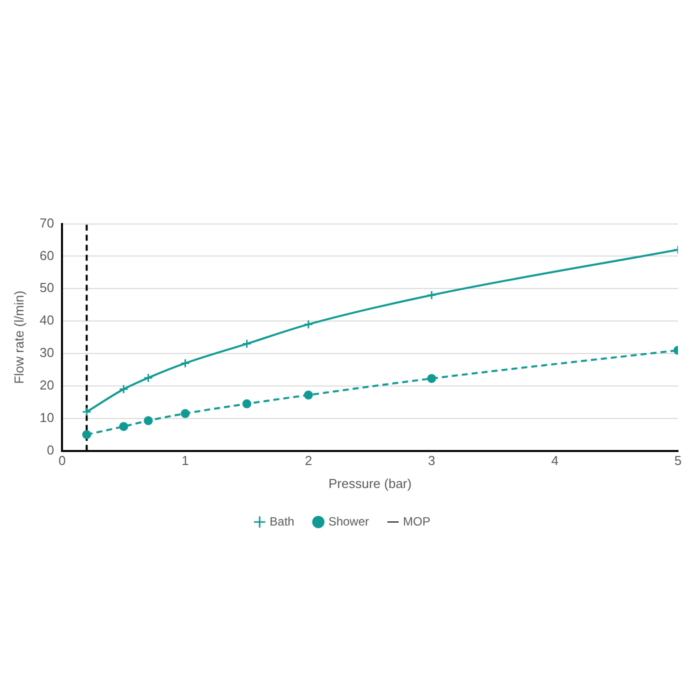  What do you see at coordinates (432, 460) in the screenshot?
I see `x-tick-label: 3` at bounding box center [432, 460].